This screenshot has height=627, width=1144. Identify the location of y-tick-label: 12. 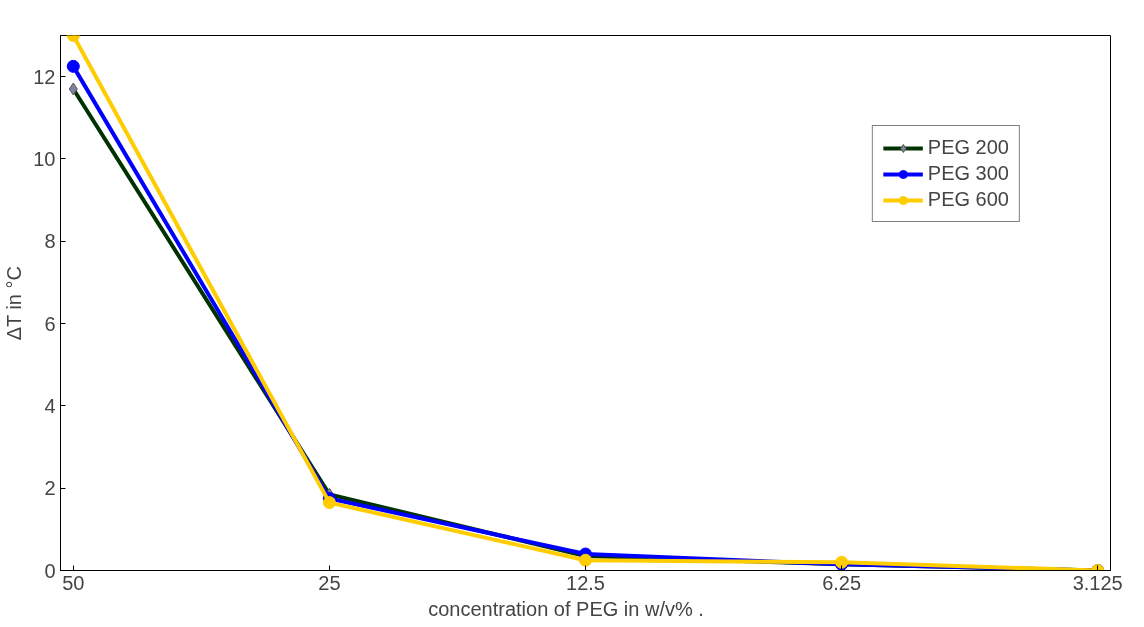
(44, 76).